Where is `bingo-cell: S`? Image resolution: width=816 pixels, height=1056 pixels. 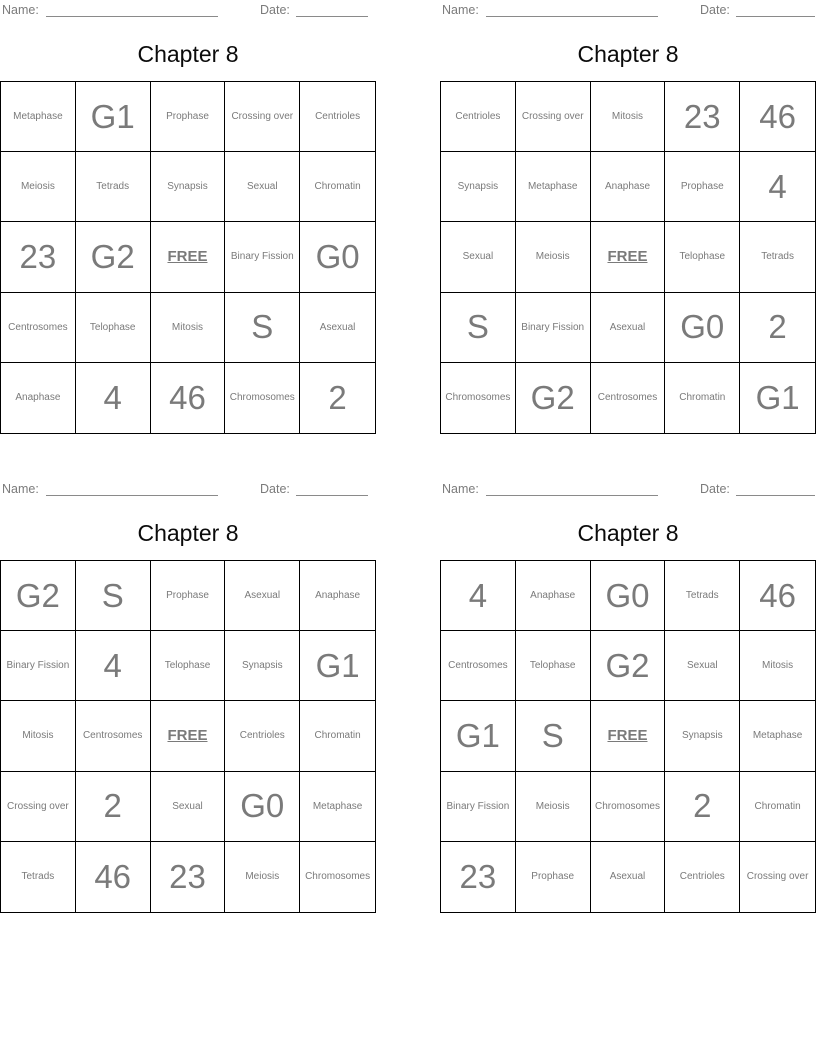 bingo-cell: S is located at coordinates (263, 327).